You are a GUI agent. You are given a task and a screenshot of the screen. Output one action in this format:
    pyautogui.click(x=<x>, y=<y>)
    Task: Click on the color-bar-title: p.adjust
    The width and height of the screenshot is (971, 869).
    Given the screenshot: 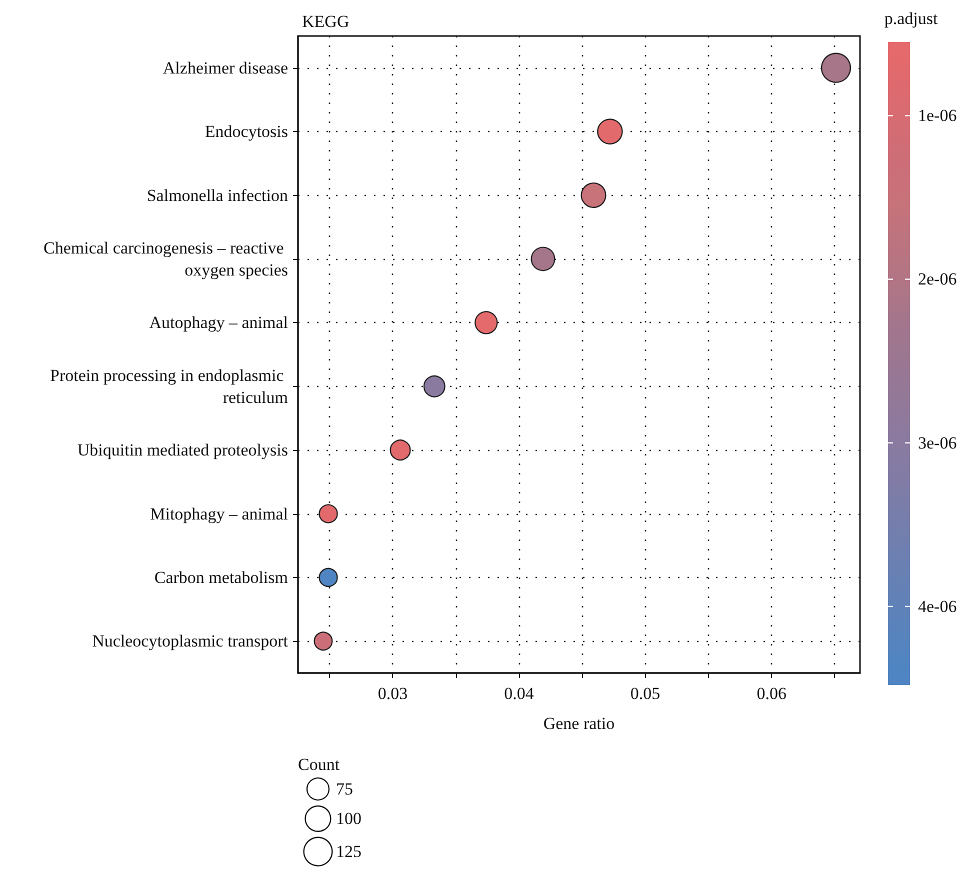 What is the action you would take?
    pyautogui.click(x=911, y=18)
    